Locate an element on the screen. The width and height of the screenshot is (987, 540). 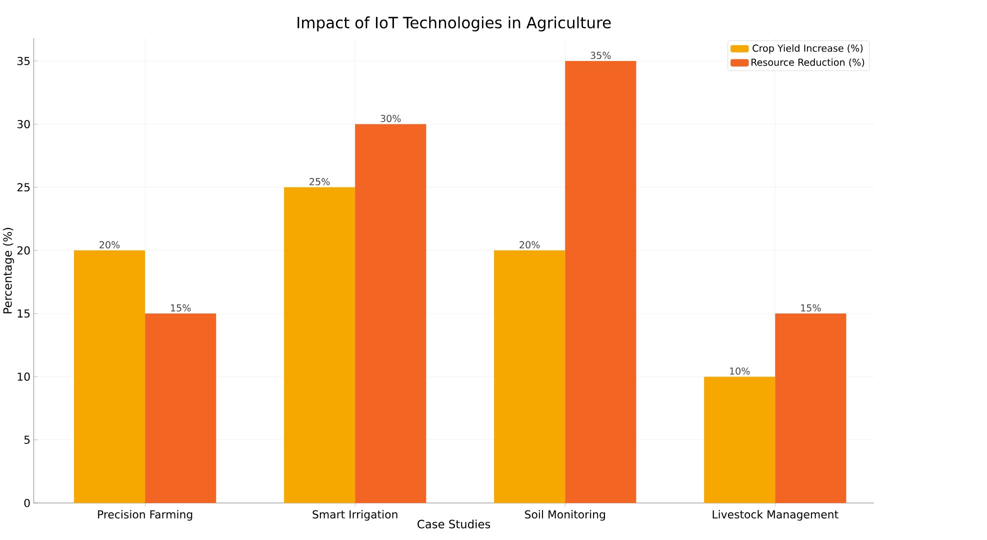
x-axis-title: Case Studies is located at coordinates (454, 523).